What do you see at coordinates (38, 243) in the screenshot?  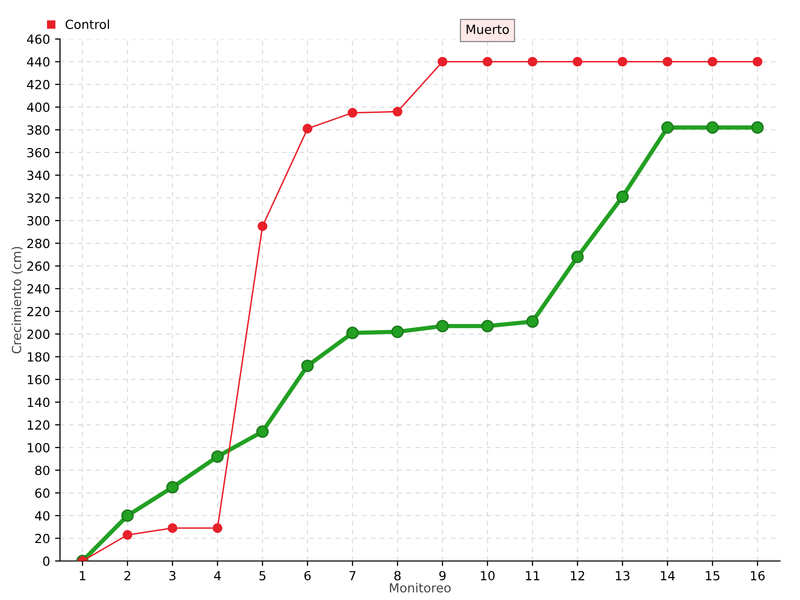 I see `y-tick-label: 280` at bounding box center [38, 243].